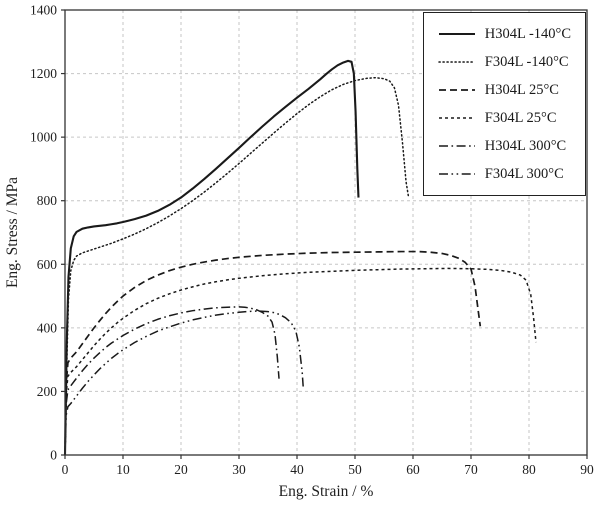 The height and width of the screenshot is (507, 600). What do you see at coordinates (47, 327) in the screenshot?
I see `y-tick-label: 400` at bounding box center [47, 327].